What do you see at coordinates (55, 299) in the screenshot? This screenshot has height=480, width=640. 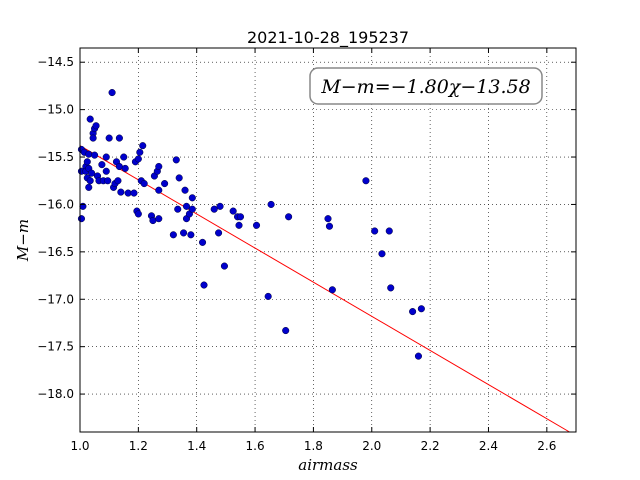 I see `y-tick-label: −17.0` at bounding box center [55, 299].